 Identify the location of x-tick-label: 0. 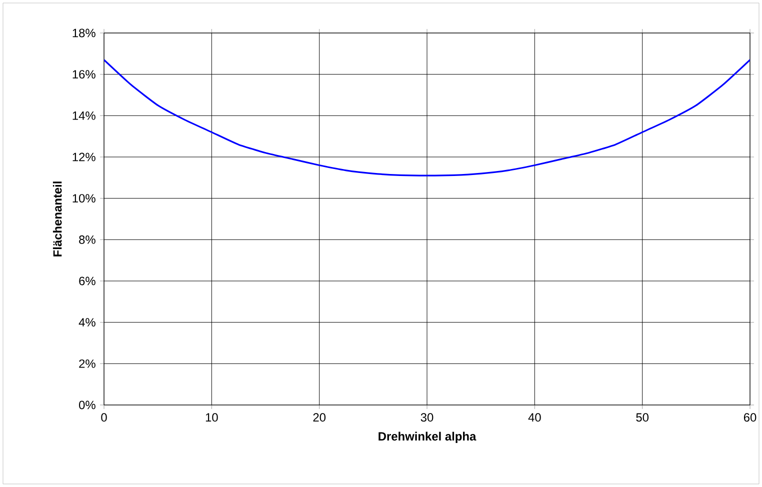
(104, 417).